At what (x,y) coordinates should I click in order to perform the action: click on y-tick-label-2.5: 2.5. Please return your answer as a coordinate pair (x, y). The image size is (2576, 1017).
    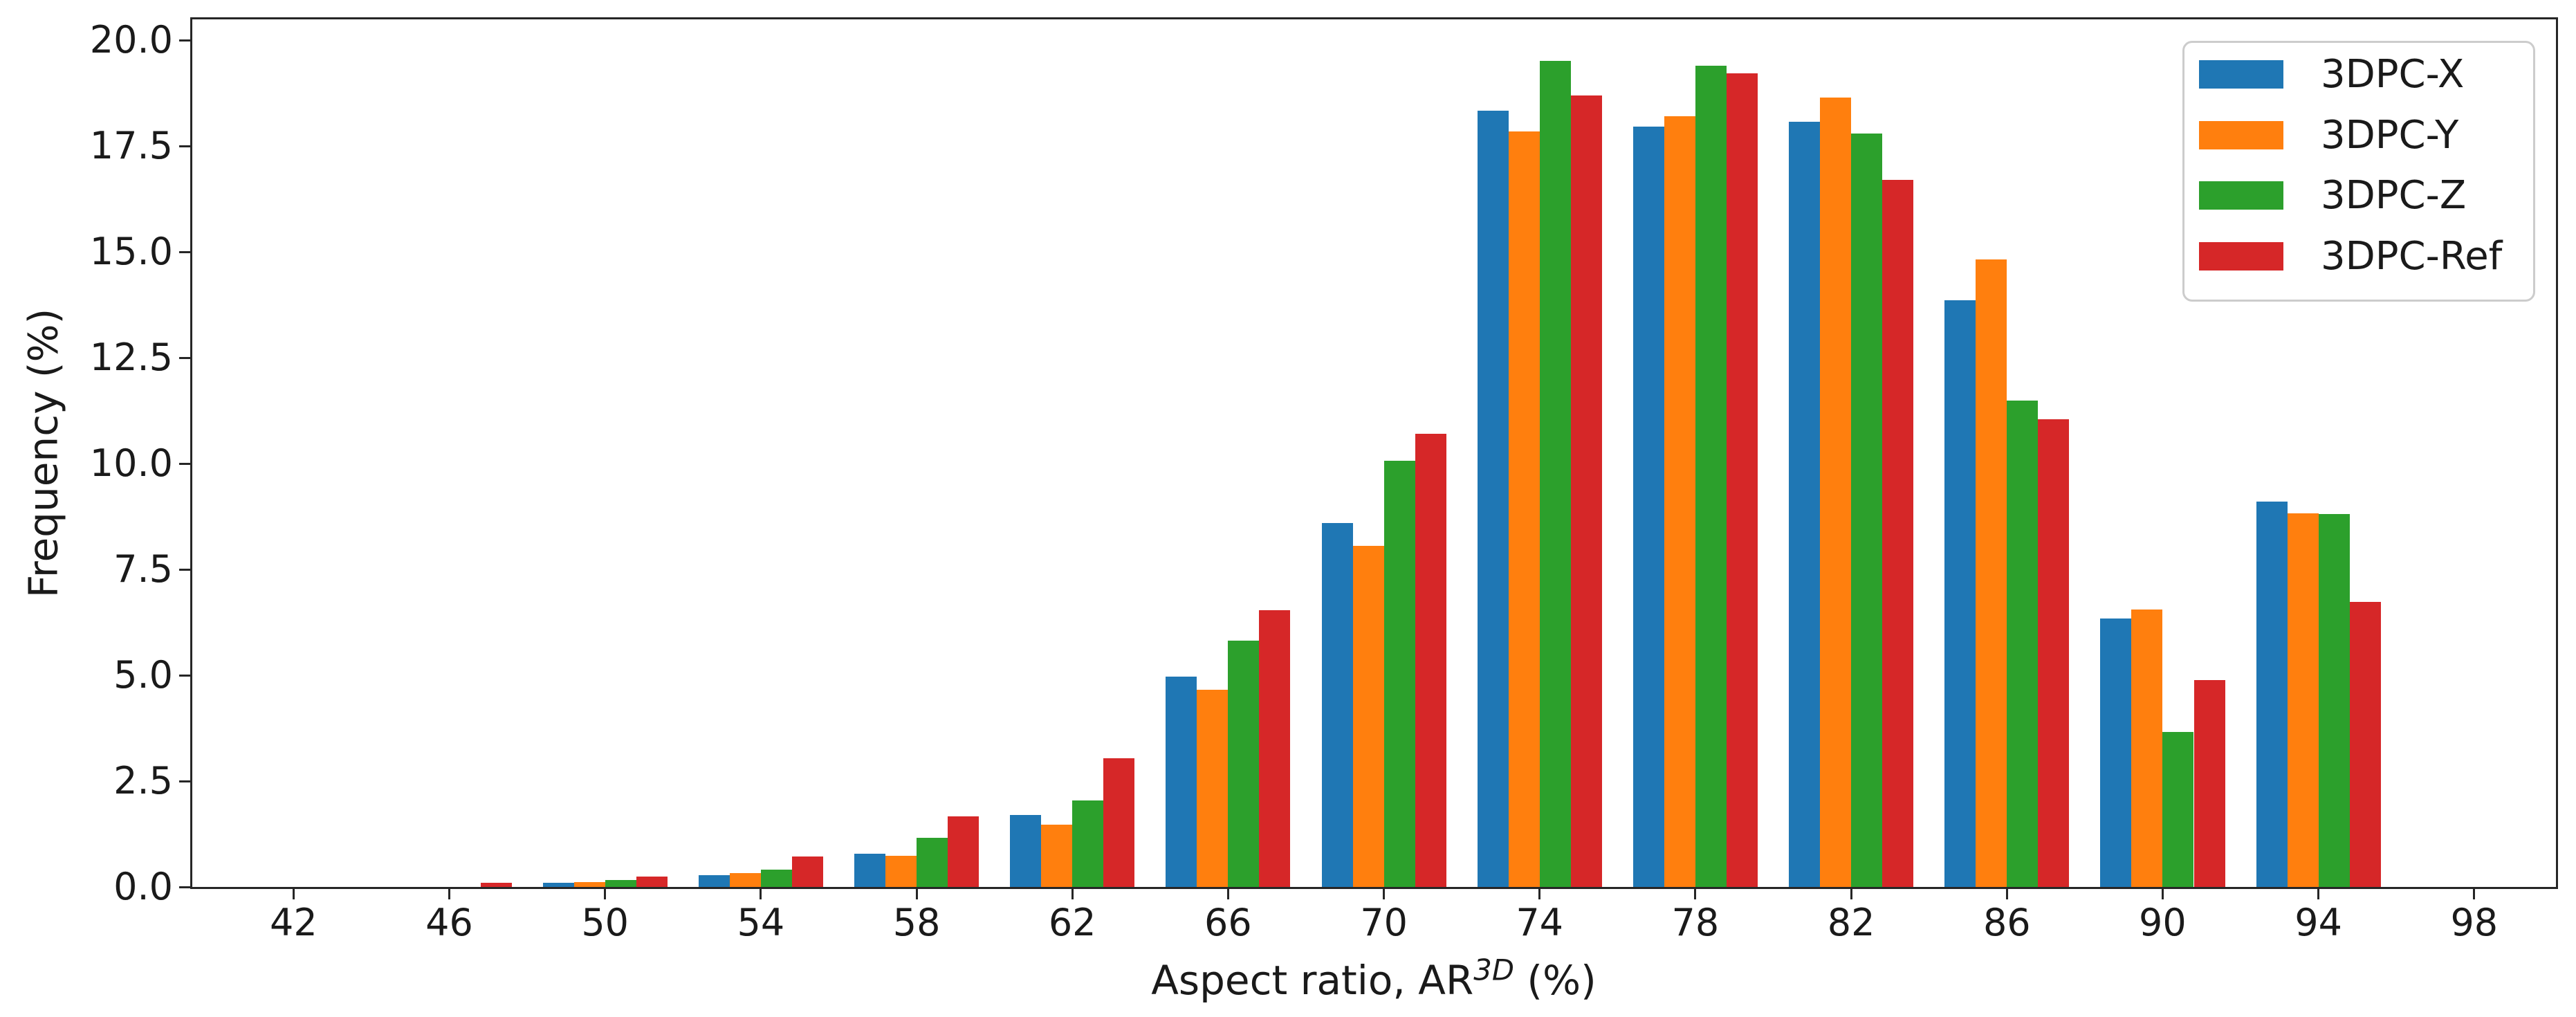
    Looking at the image, I should click on (143, 781).